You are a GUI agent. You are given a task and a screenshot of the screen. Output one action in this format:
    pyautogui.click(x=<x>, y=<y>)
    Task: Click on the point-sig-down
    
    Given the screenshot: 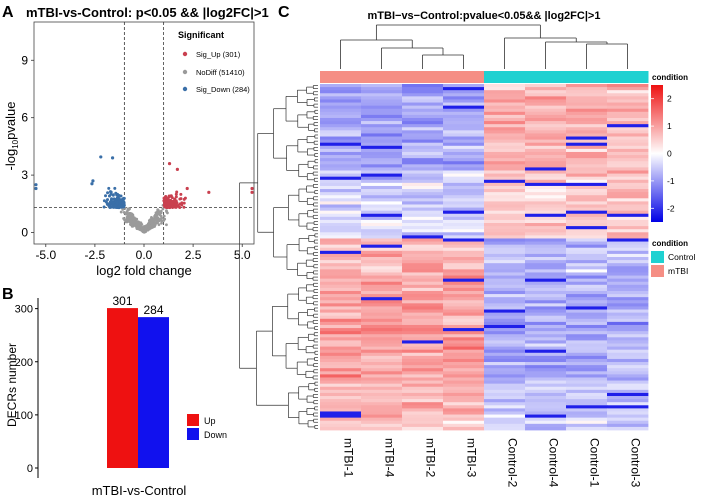 What is the action you would take?
    pyautogui.click(x=113, y=203)
    